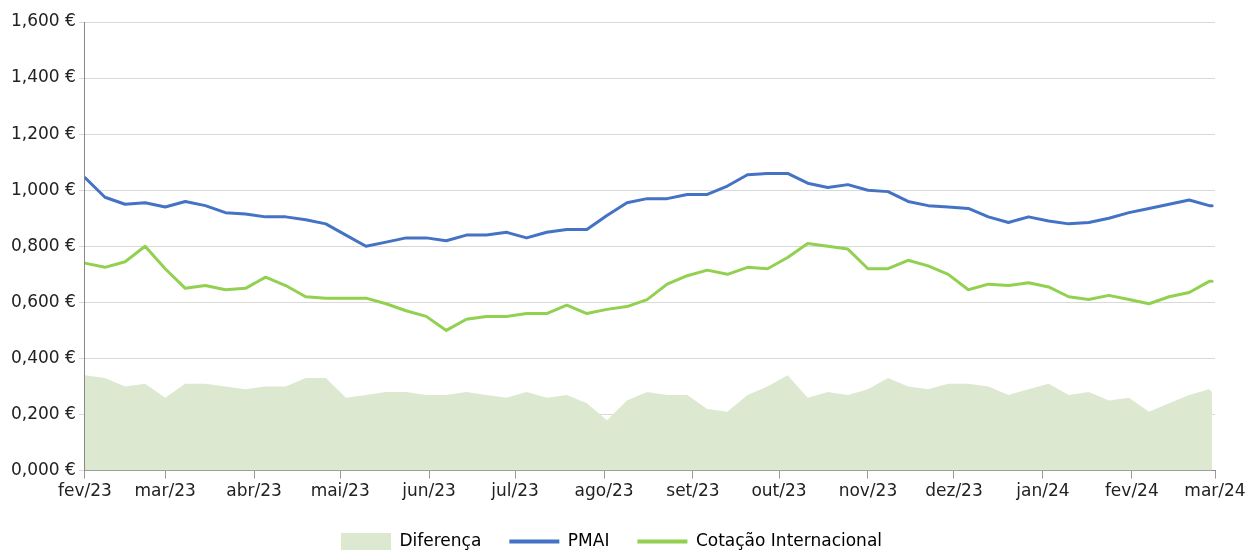 The width and height of the screenshot is (1253, 560). What do you see at coordinates (1131, 490) in the screenshot?
I see `x-tick-label: fev/24` at bounding box center [1131, 490].